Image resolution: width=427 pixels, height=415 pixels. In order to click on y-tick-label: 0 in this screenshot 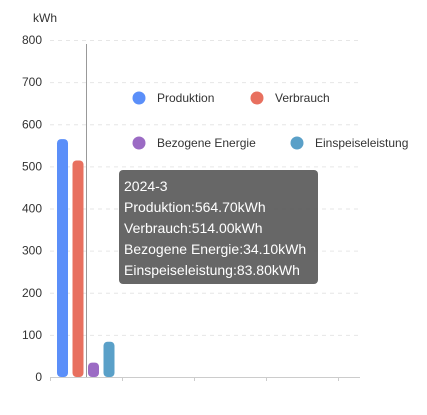, I will do `click(38, 377)`.